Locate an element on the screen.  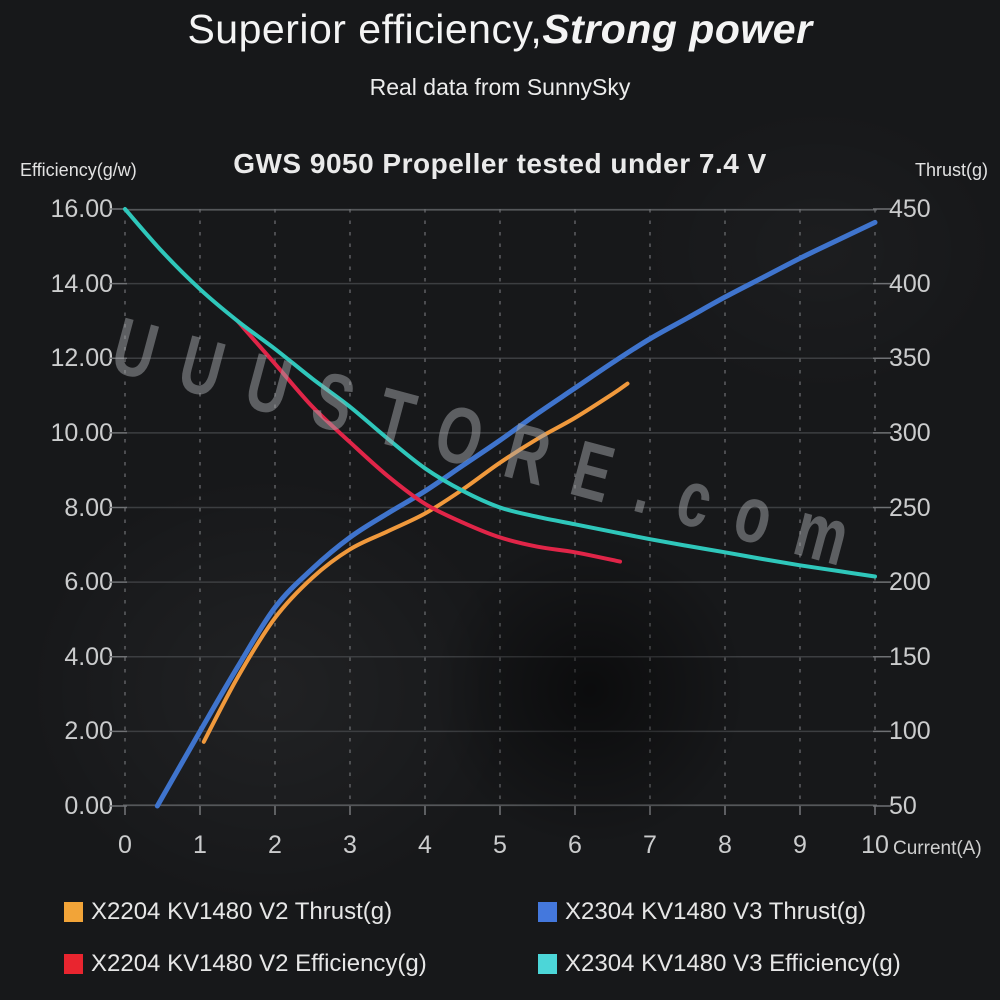
x-axis-unit-label: Current(A) is located at coordinates (937, 848).